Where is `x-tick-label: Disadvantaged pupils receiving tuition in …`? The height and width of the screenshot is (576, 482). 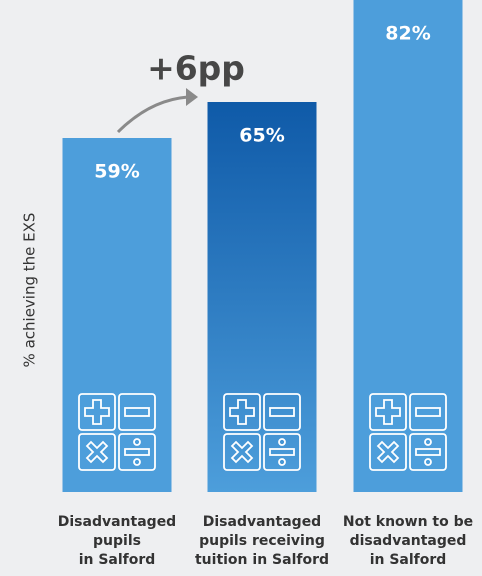
x-tick-label: Disadvantaged pupils receiving tuition in … is located at coordinates (262, 541).